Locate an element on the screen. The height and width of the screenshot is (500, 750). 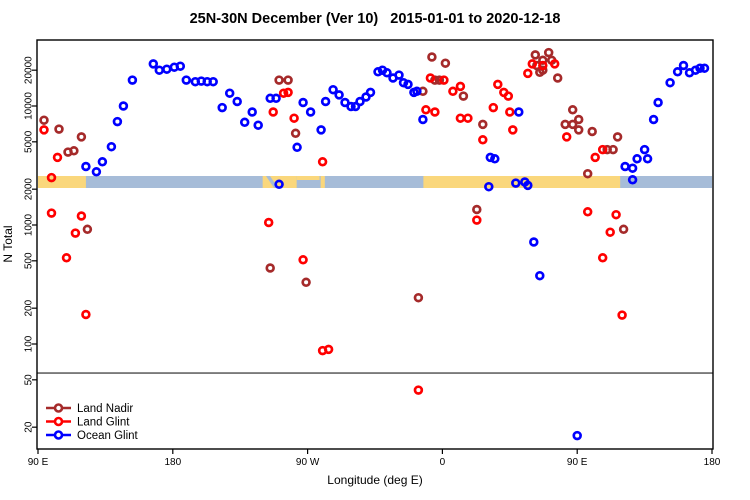
legend-row: Ocean Glint is located at coordinates (92, 436).